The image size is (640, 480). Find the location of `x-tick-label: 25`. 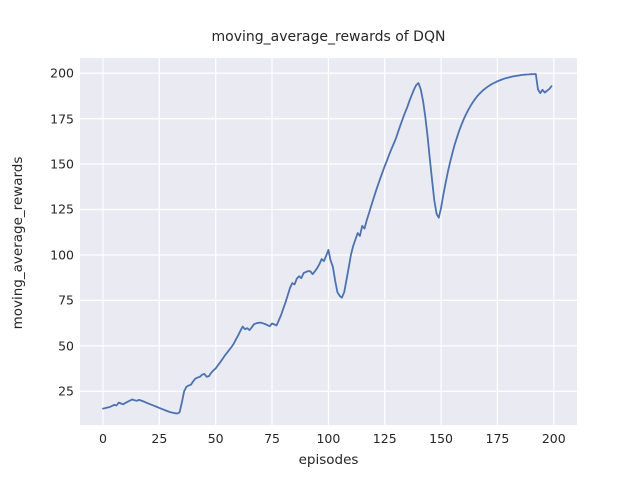

x-tick-label: 25 is located at coordinates (159, 438).